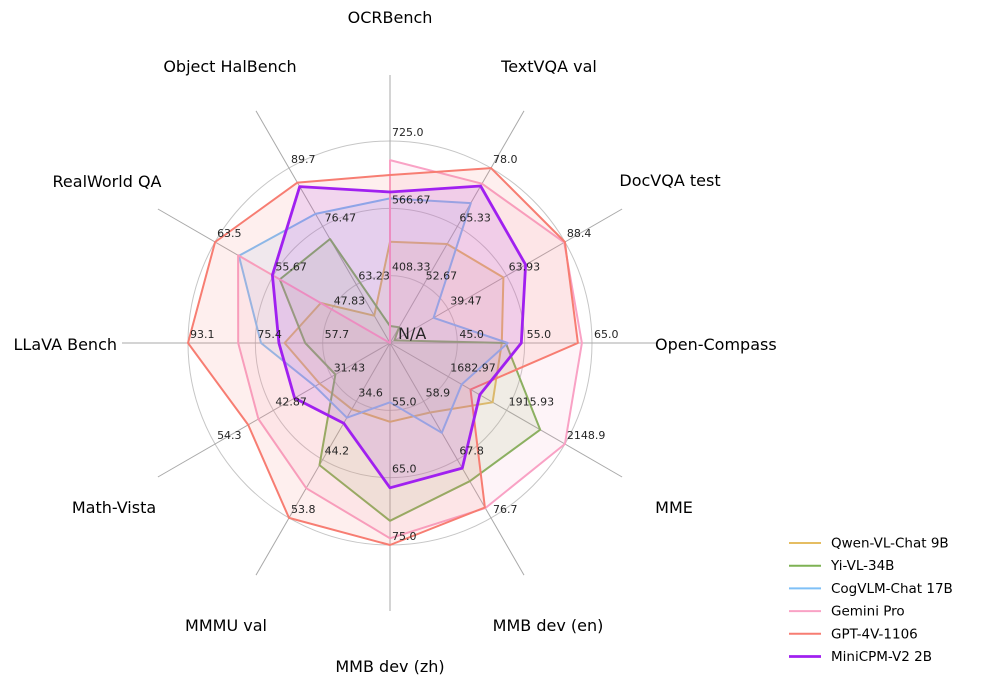 The image size is (986, 690). I want to click on axis-label-Open-Compass: Open-Compass, so click(716, 344).